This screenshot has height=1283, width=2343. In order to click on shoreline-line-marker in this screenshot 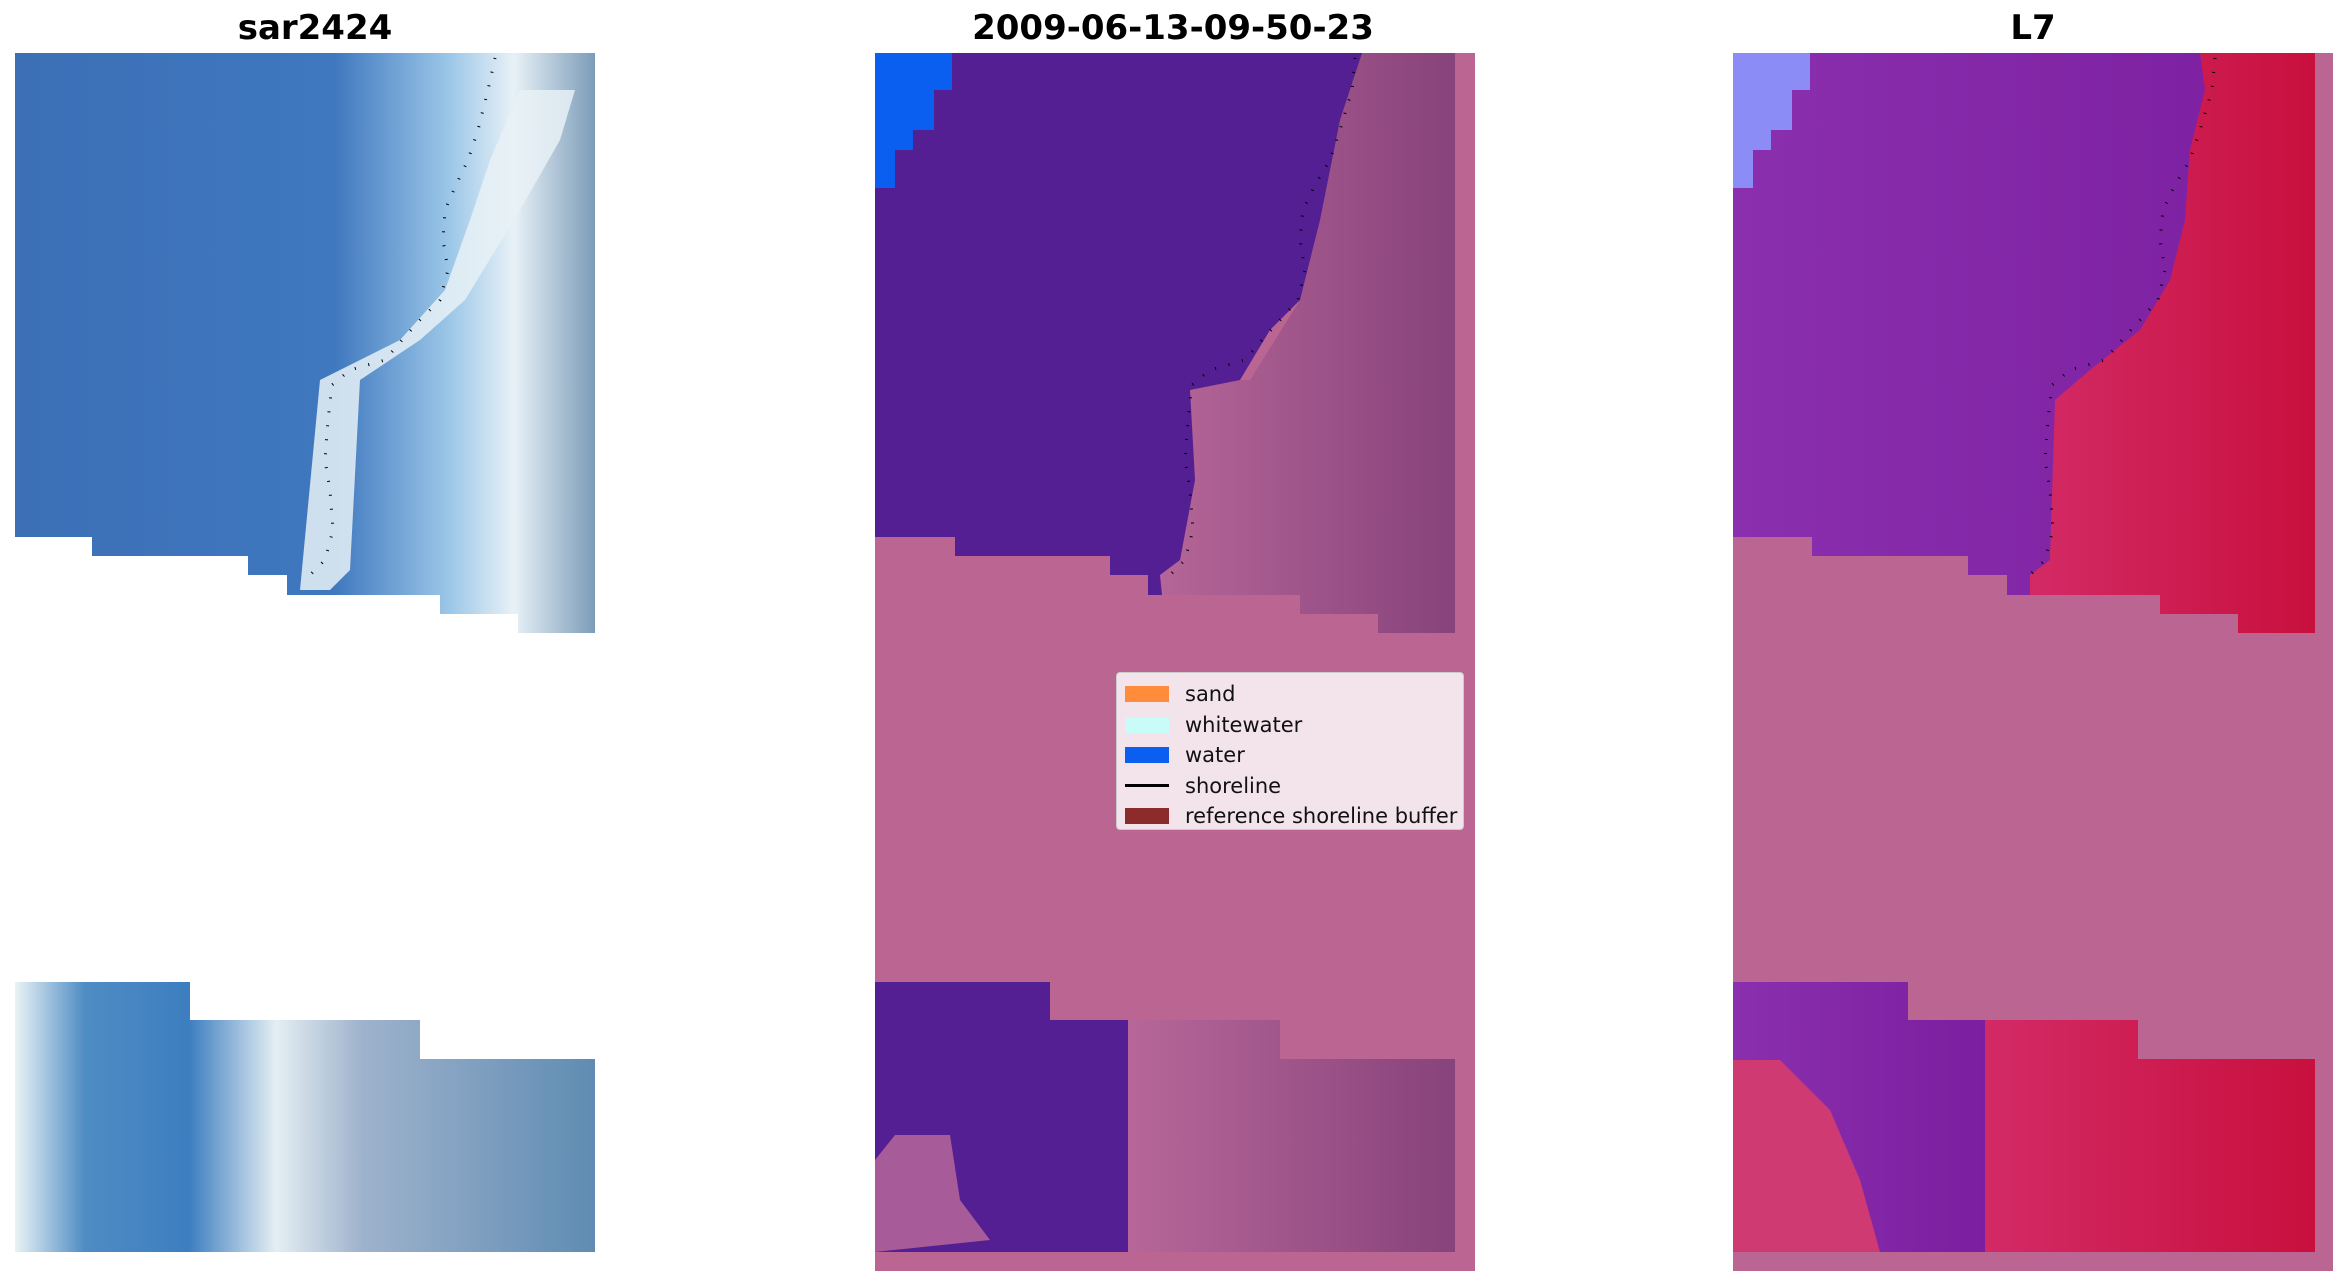, I will do `click(1147, 786)`.